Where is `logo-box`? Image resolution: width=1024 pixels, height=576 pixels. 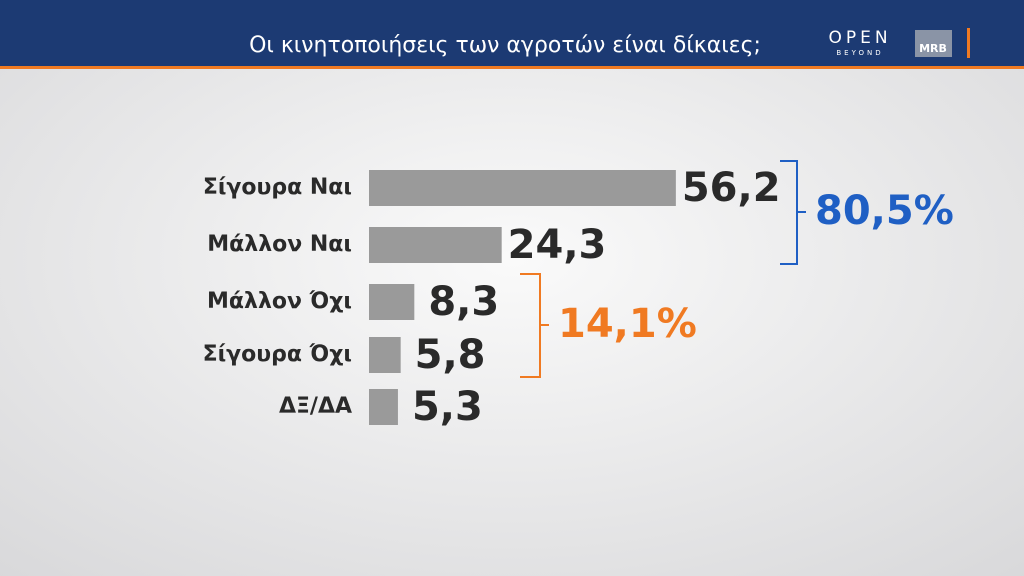 logo-box is located at coordinates (933, 43).